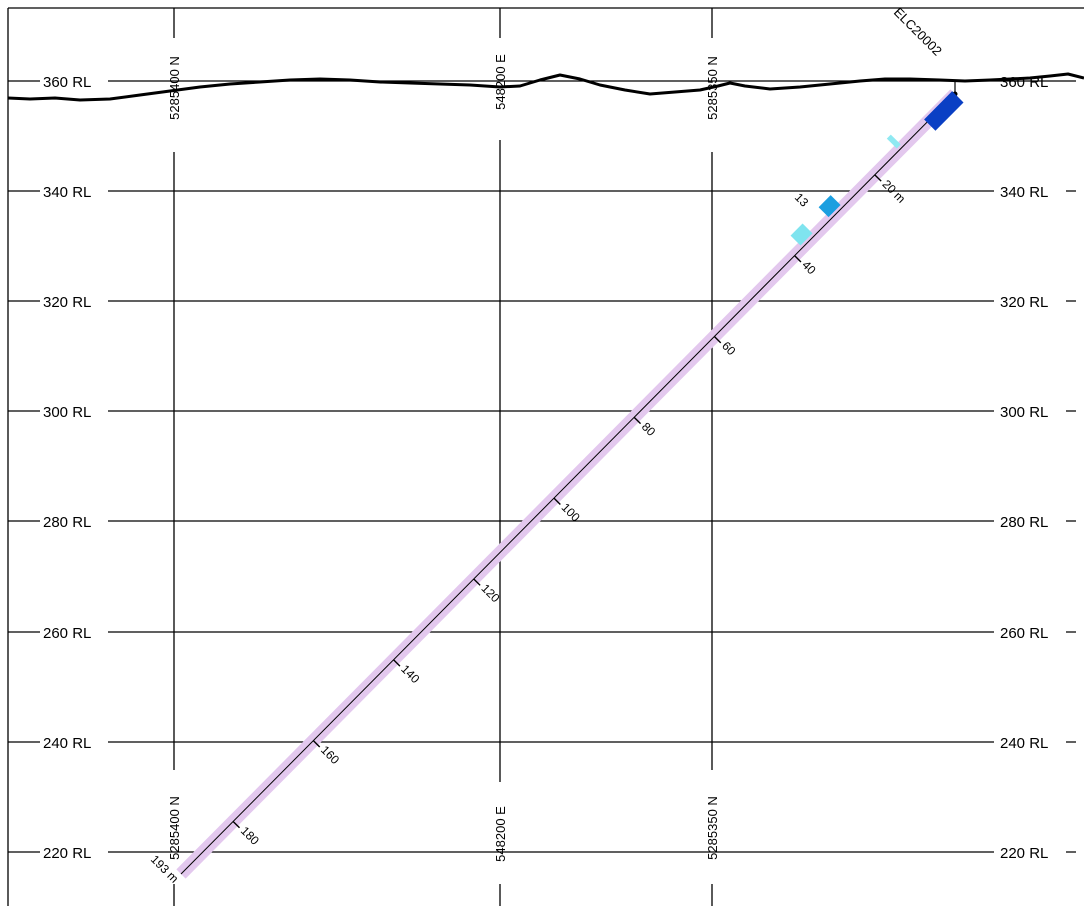  What do you see at coordinates (1024, 743) in the screenshot?
I see `rl-right-label-240: 240 RL` at bounding box center [1024, 743].